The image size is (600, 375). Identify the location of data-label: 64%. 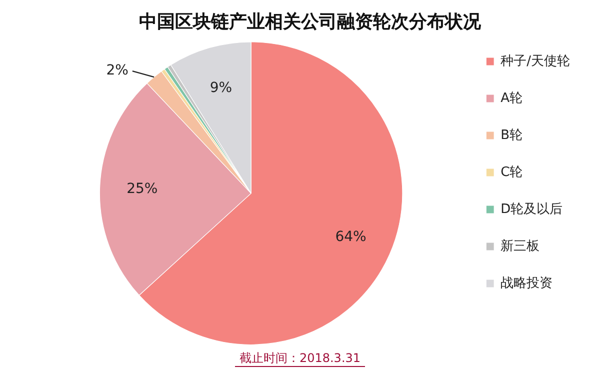
(350, 236).